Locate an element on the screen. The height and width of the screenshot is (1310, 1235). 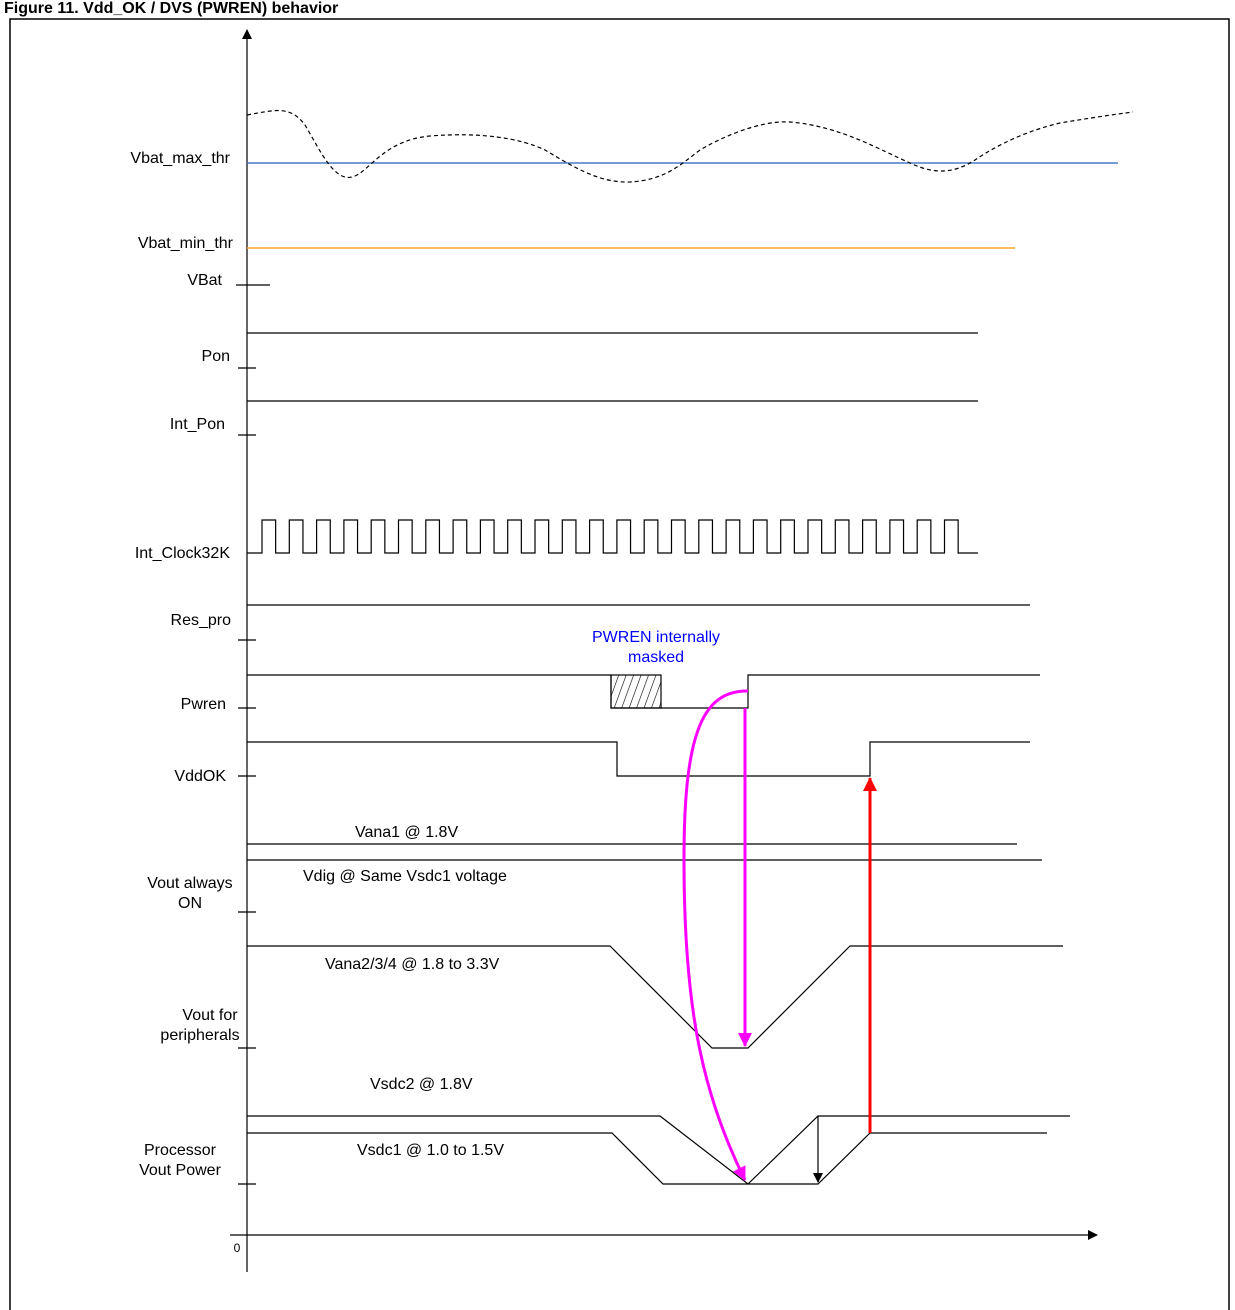
label-pon: Pon is located at coordinates (216, 356).